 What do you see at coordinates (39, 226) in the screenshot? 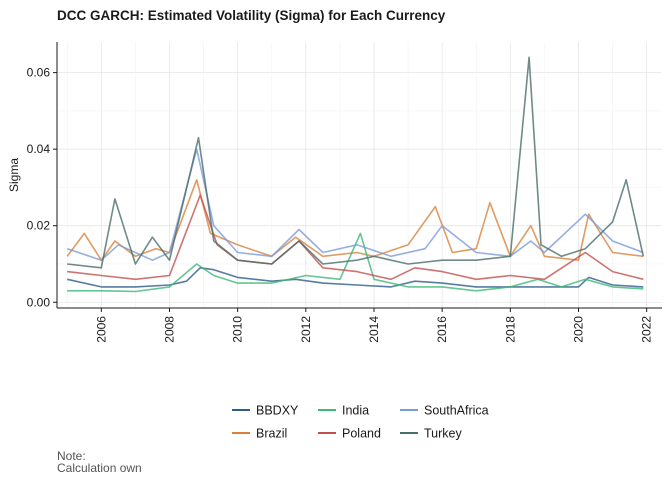
I see `y-tick-label: 0.02` at bounding box center [39, 226].